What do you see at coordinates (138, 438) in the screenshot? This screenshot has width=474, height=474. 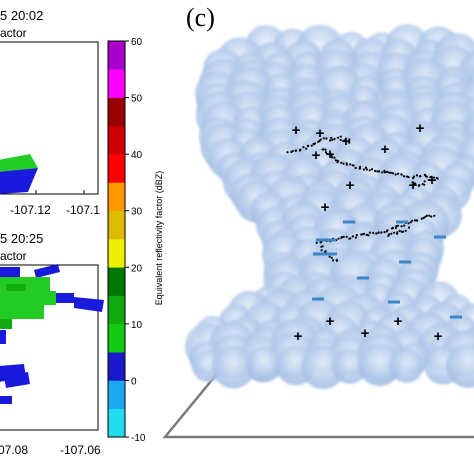 I see `colorbar-tick-label: -10` at bounding box center [138, 438].